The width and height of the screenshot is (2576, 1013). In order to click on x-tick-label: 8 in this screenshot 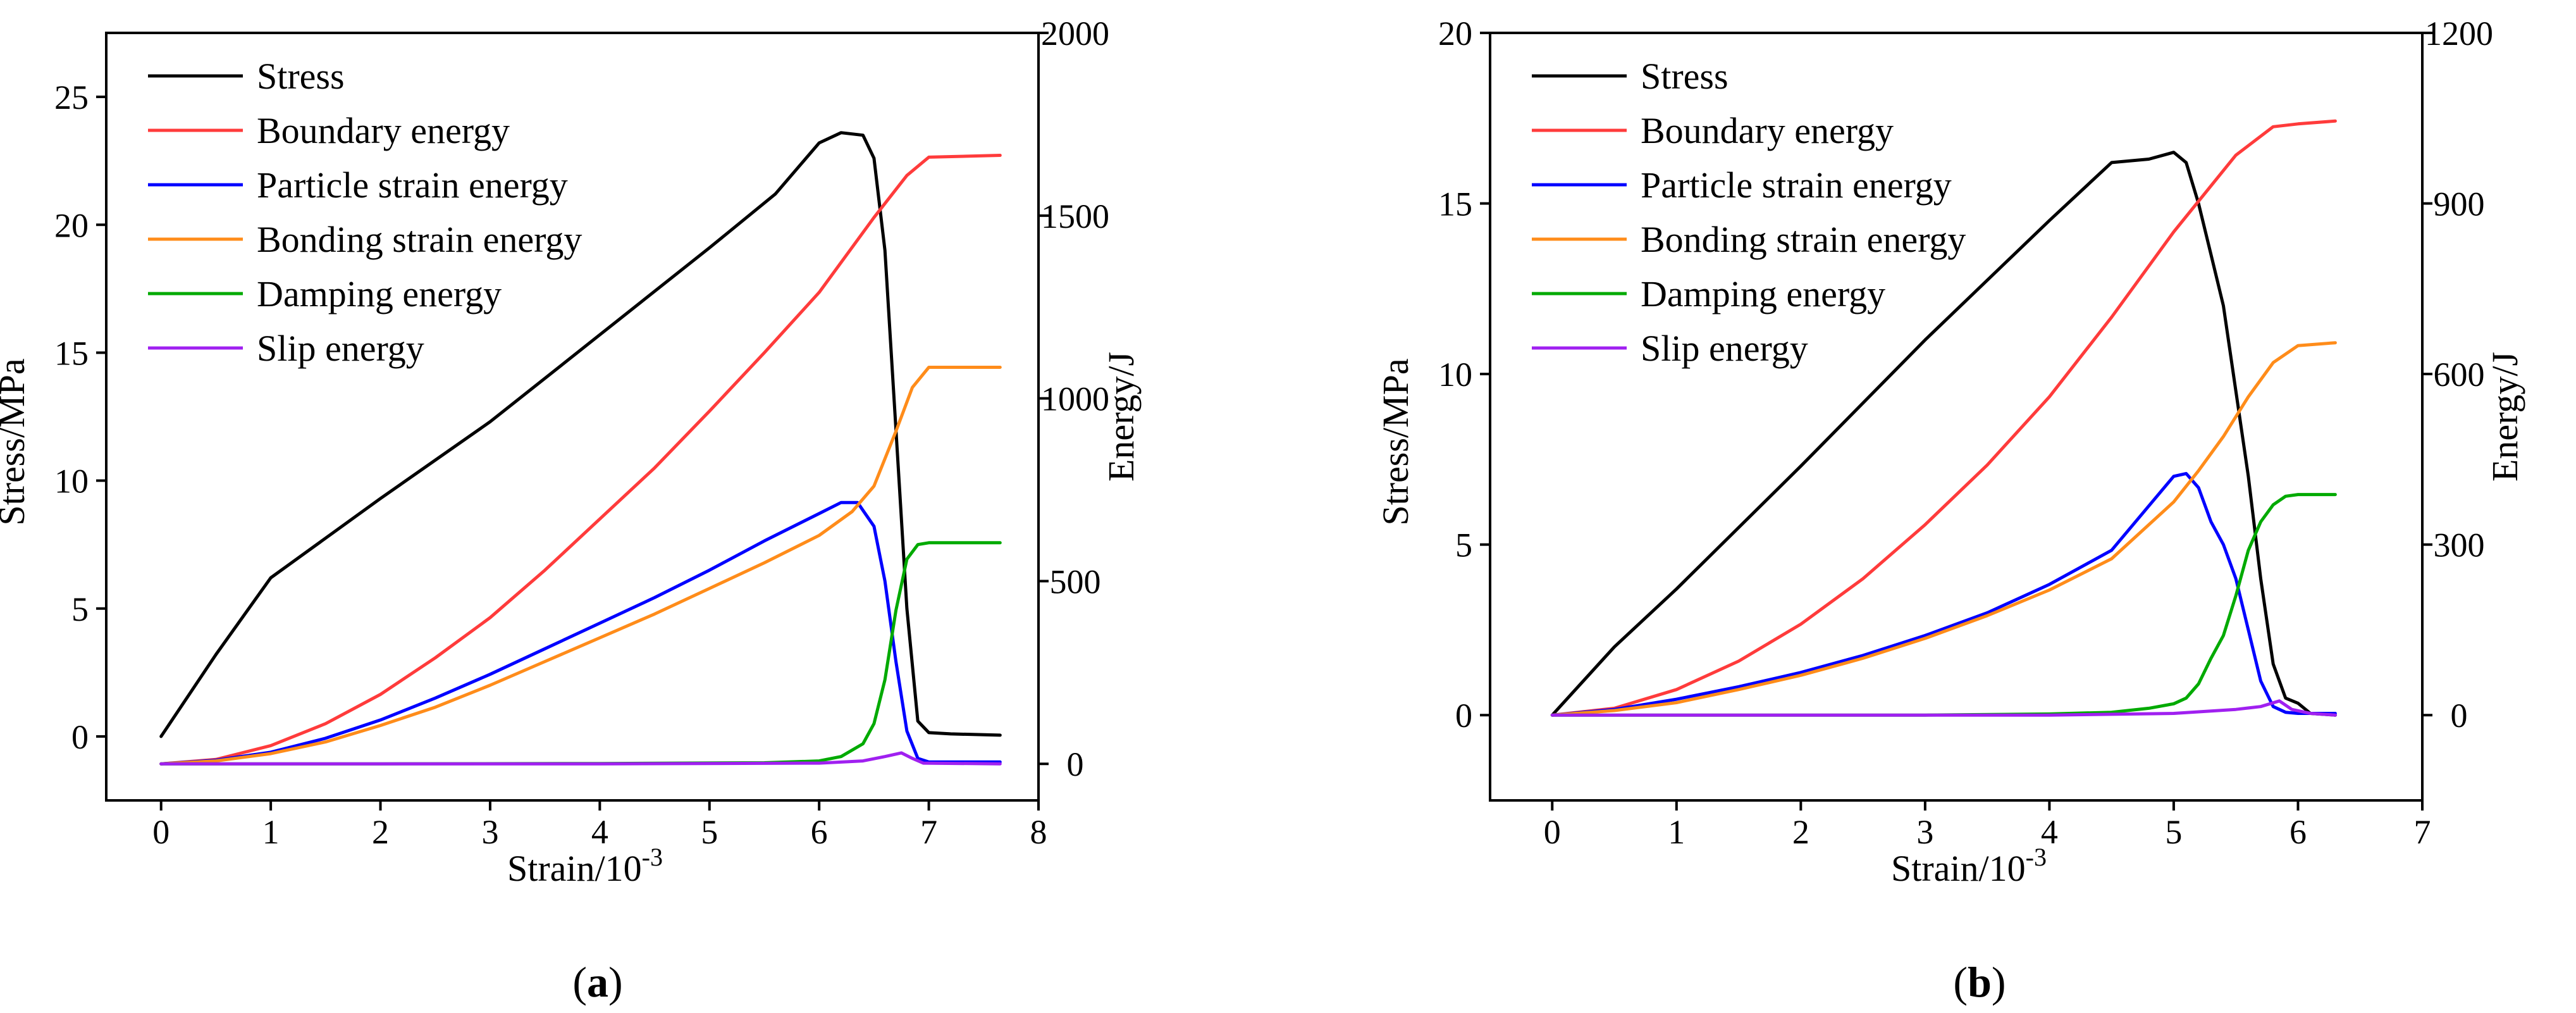, I will do `click(1038, 832)`.